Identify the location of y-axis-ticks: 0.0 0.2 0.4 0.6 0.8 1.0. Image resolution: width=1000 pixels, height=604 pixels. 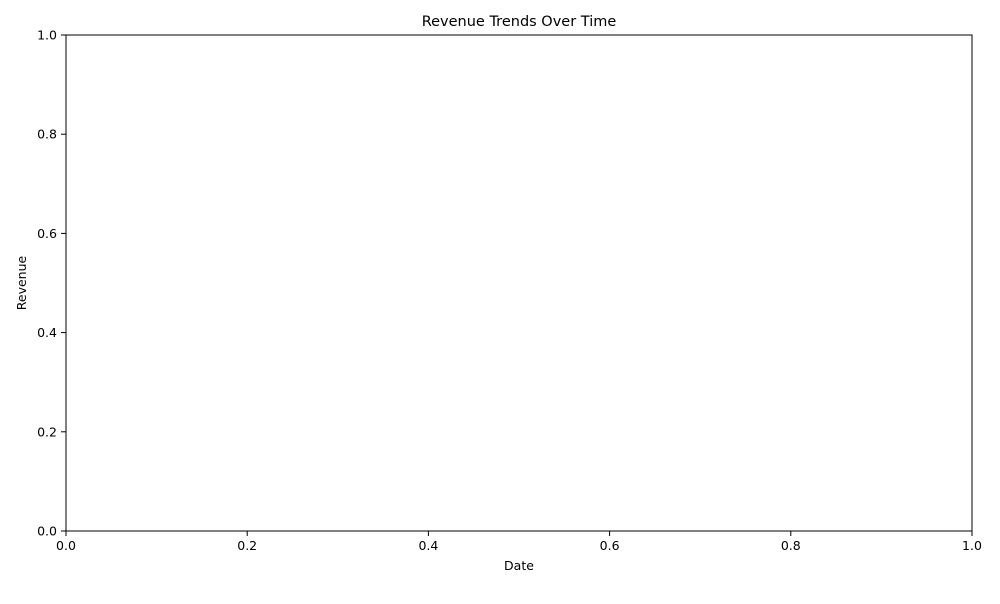
(51, 283).